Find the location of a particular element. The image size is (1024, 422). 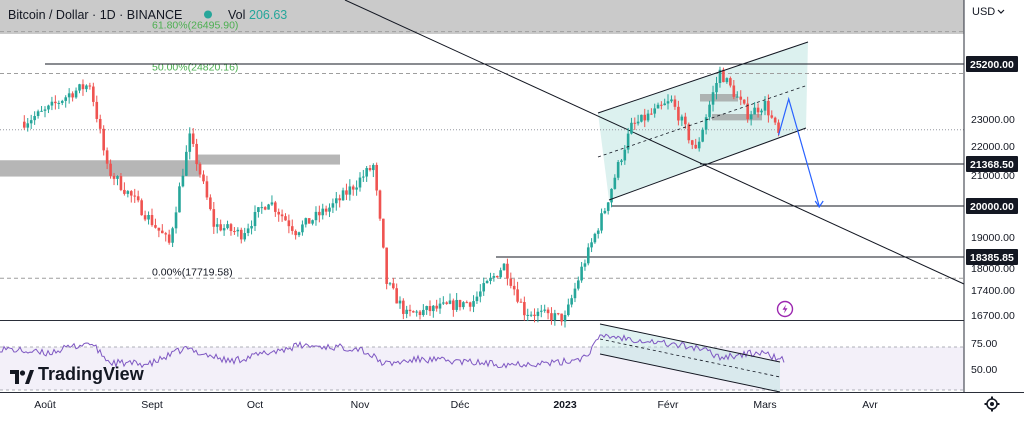

channel-upper-line is located at coordinates (703, 77).